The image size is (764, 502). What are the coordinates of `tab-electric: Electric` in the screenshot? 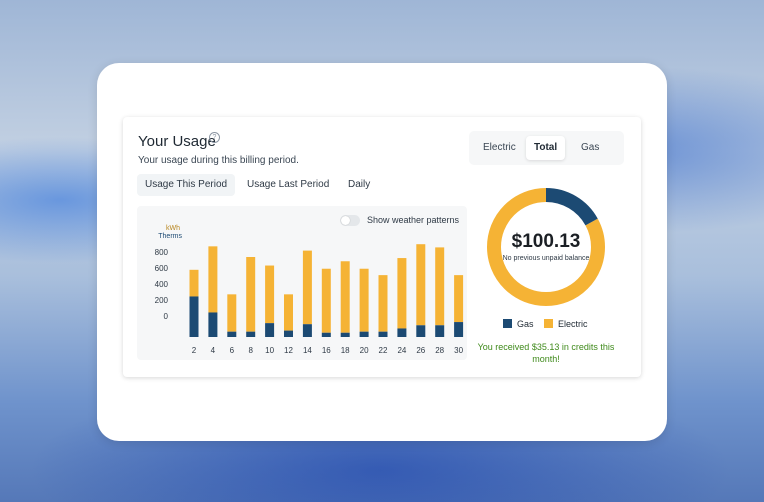 It's located at (499, 147).